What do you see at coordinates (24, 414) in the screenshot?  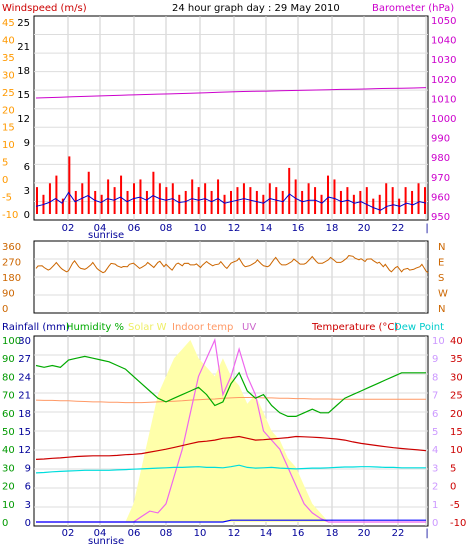 I see `rain-tick-18-6: 18` at bounding box center [24, 414].